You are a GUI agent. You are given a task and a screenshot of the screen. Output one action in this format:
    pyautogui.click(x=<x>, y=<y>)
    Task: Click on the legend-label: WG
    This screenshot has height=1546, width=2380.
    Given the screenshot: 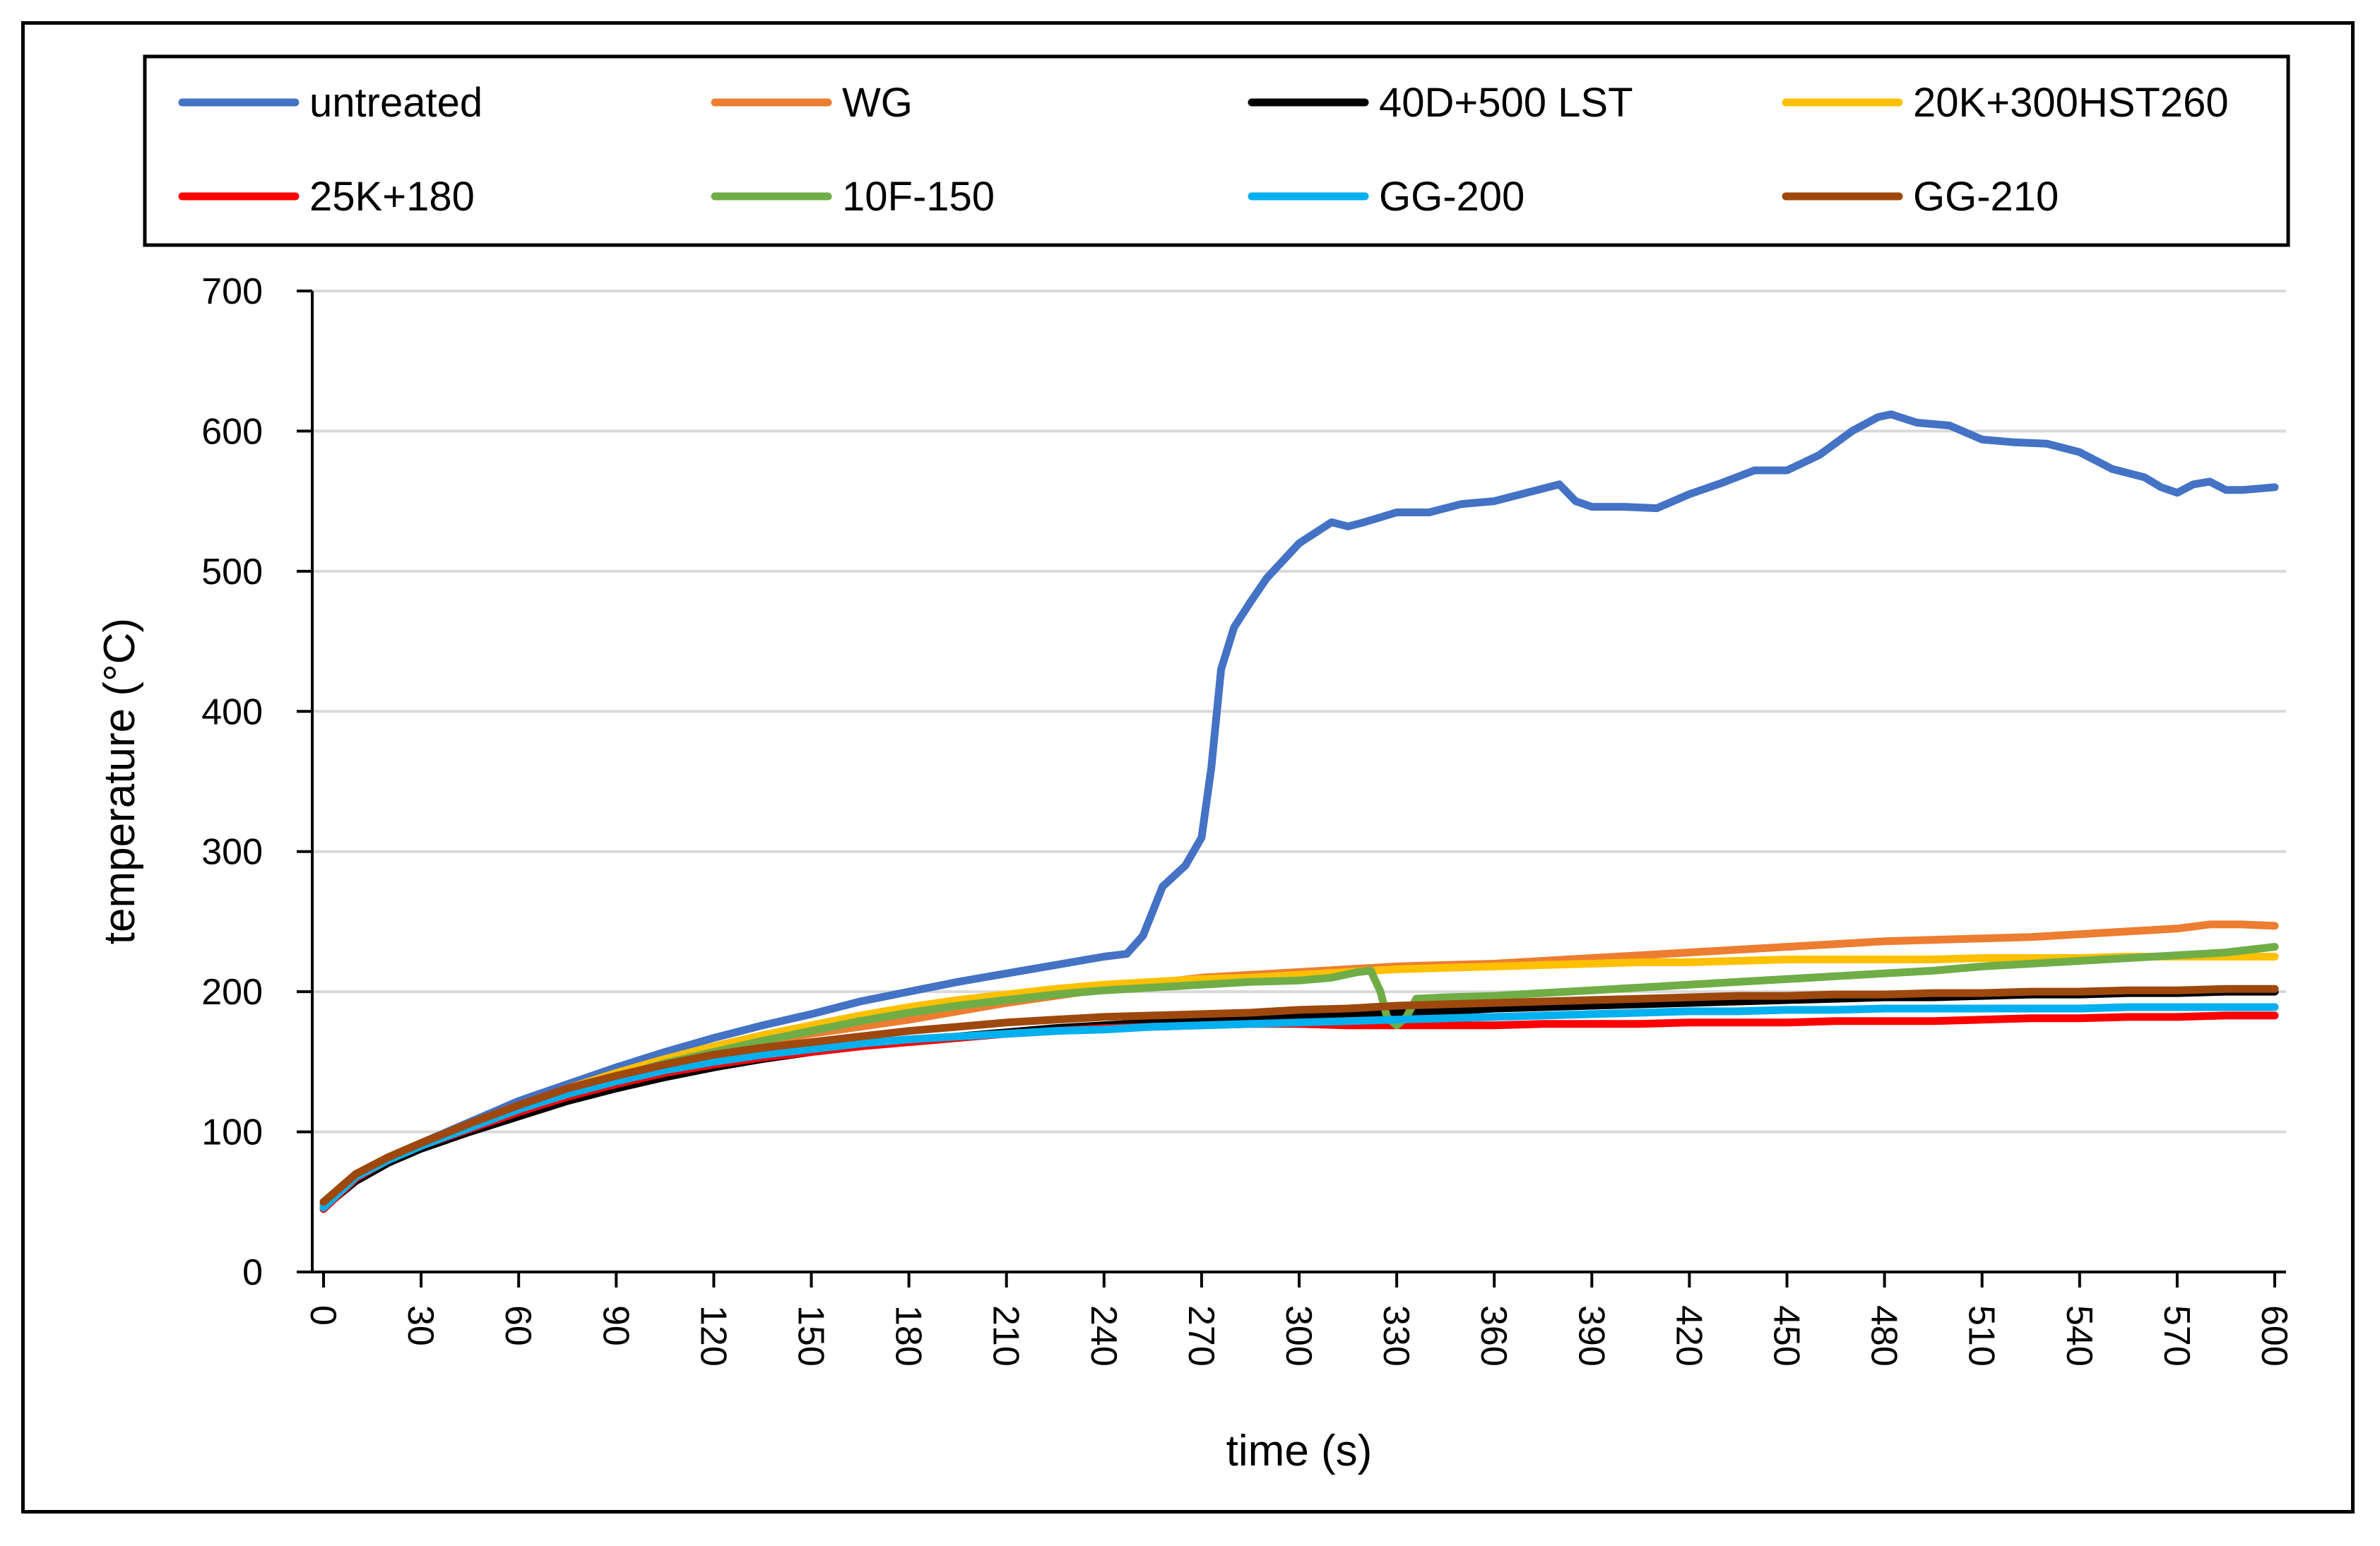 What is the action you would take?
    pyautogui.click(x=878, y=103)
    